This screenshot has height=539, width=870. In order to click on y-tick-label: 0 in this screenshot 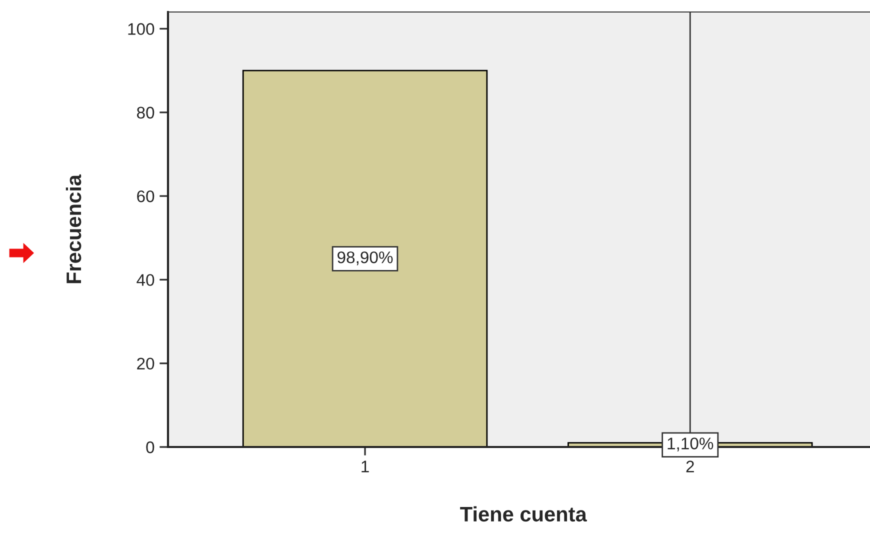, I will do `click(150, 447)`.